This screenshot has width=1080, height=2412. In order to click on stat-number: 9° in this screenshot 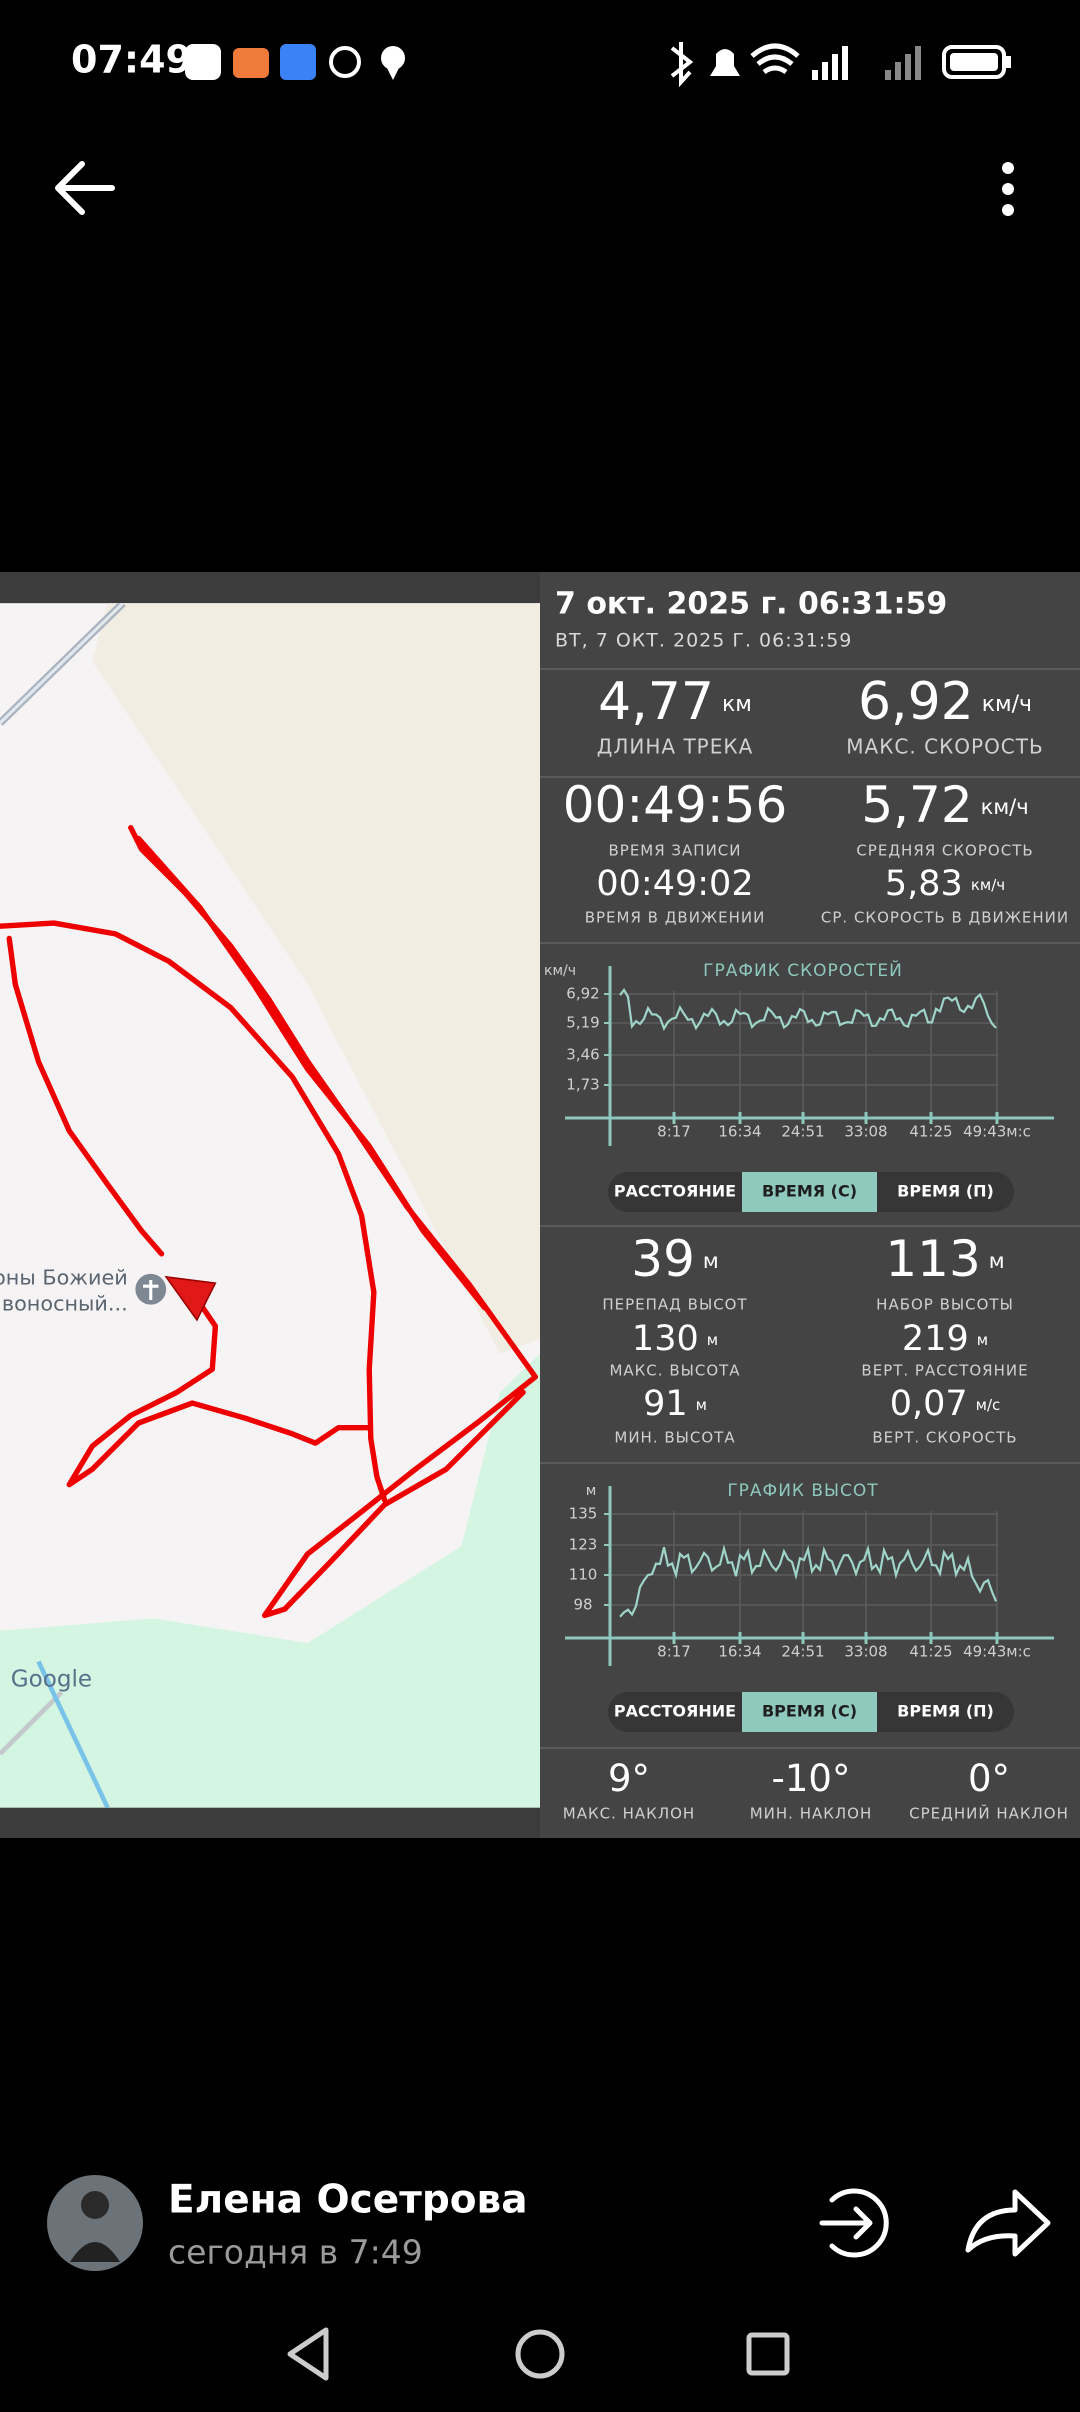, I will do `click(629, 1778)`.